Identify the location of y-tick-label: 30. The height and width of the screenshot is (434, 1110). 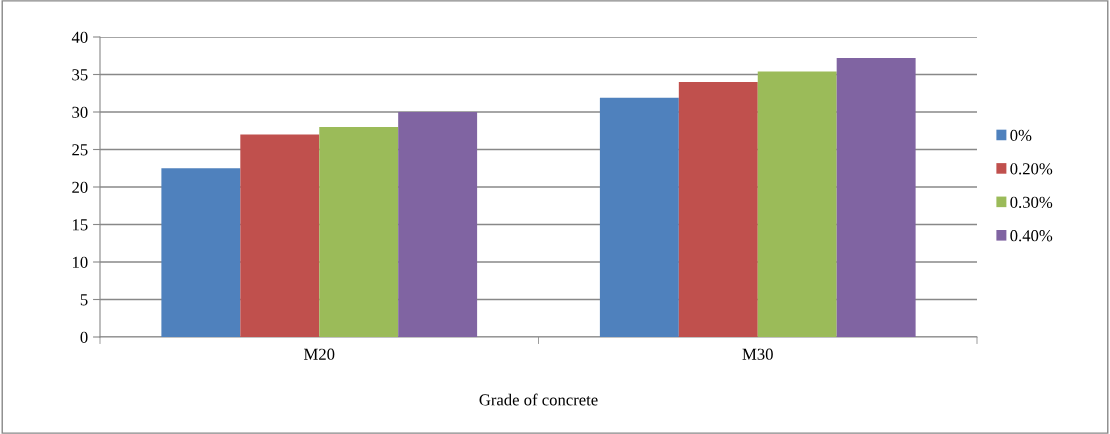
(80, 112).